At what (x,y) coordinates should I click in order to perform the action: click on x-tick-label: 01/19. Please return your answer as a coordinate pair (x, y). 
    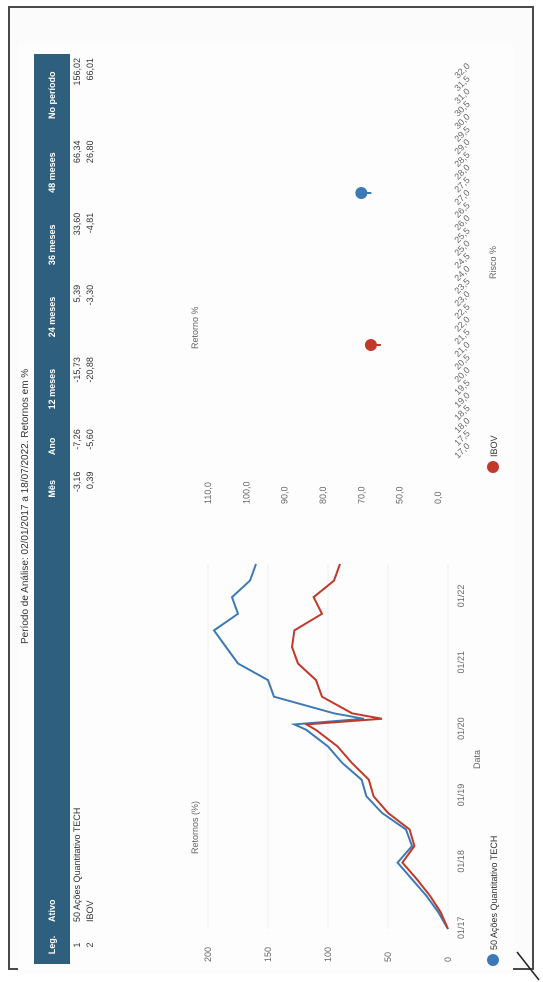
    Looking at the image, I should click on (461, 795).